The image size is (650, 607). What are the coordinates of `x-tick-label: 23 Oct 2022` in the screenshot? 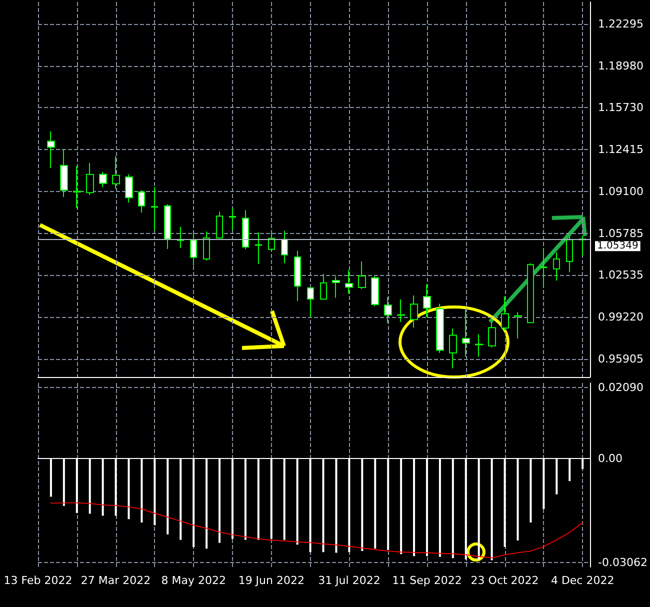 It's located at (504, 580).